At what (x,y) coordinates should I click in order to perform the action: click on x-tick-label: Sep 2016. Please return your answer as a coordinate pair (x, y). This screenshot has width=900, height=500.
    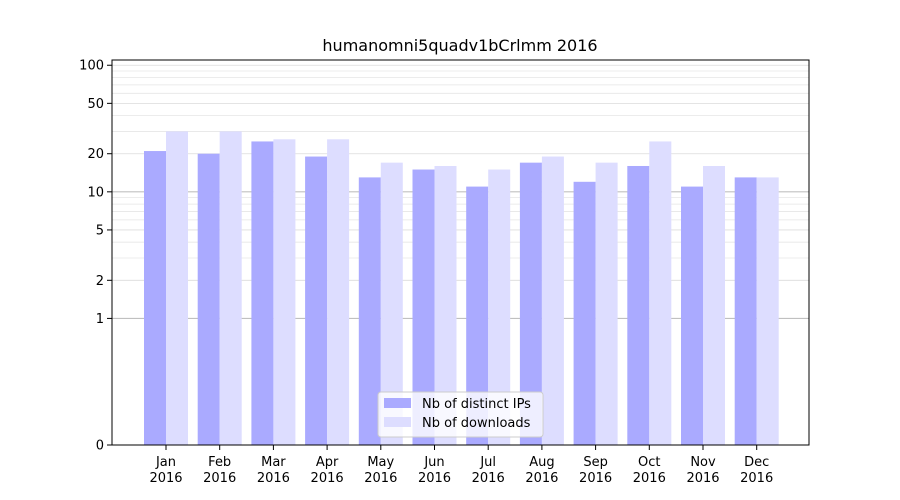
    Looking at the image, I should click on (595, 470).